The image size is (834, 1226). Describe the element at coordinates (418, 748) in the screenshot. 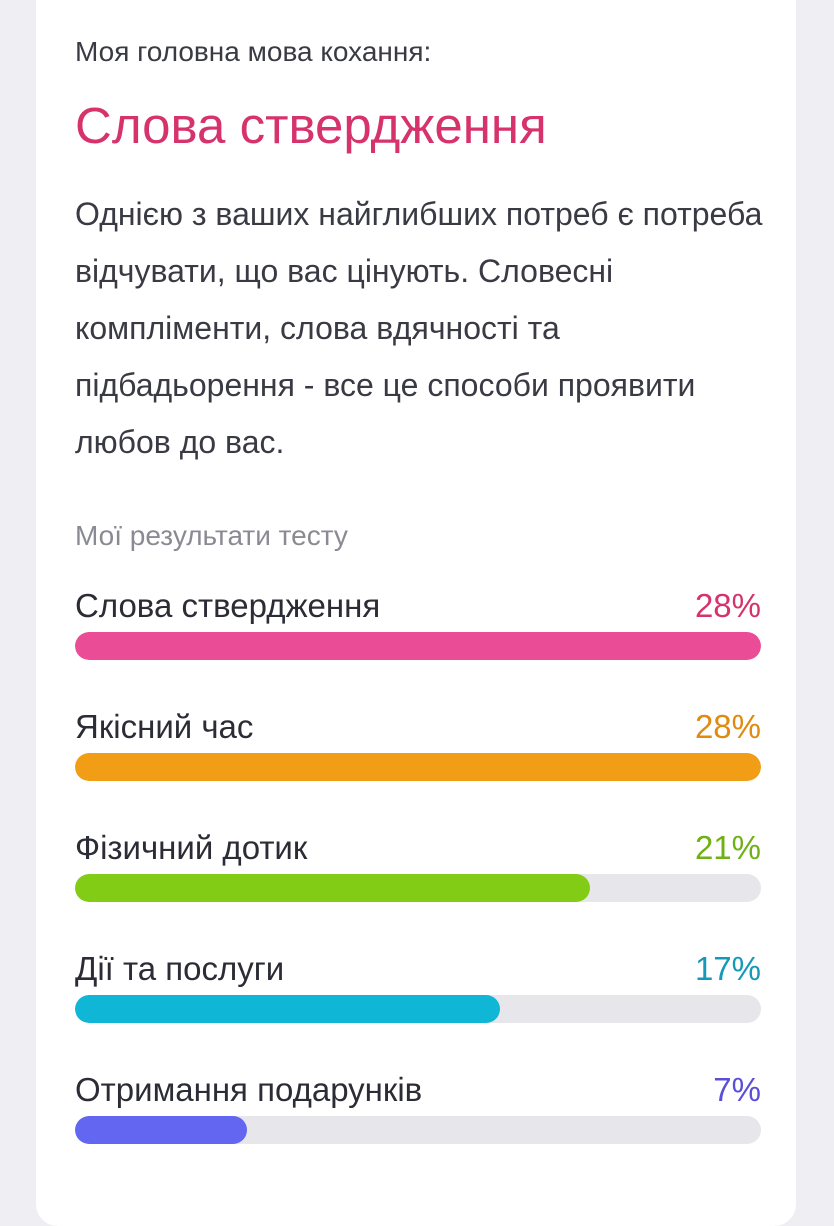

I see `result-item-quality-time: Якісний час 28%` at that location.